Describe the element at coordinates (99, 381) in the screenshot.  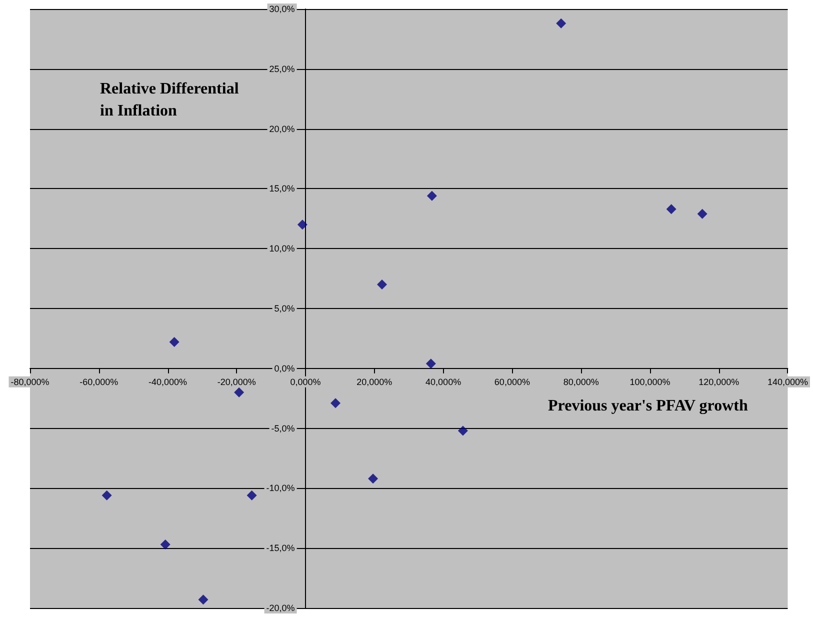
I see `x-tick-label: -60,000%` at that location.